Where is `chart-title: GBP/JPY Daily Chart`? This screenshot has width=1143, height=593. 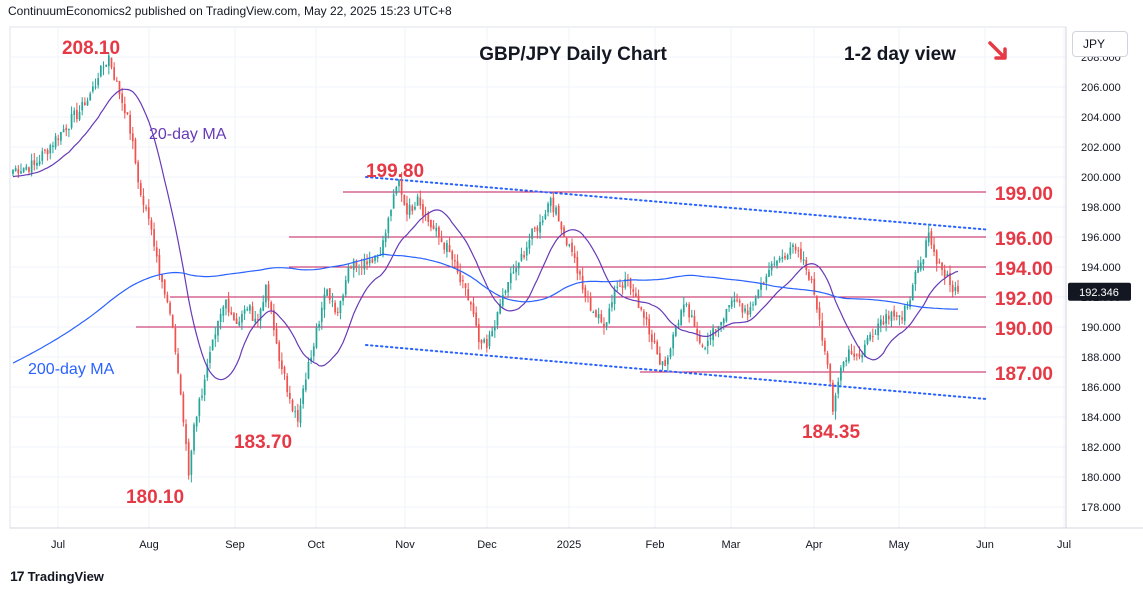 chart-title: GBP/JPY Daily Chart is located at coordinates (573, 54).